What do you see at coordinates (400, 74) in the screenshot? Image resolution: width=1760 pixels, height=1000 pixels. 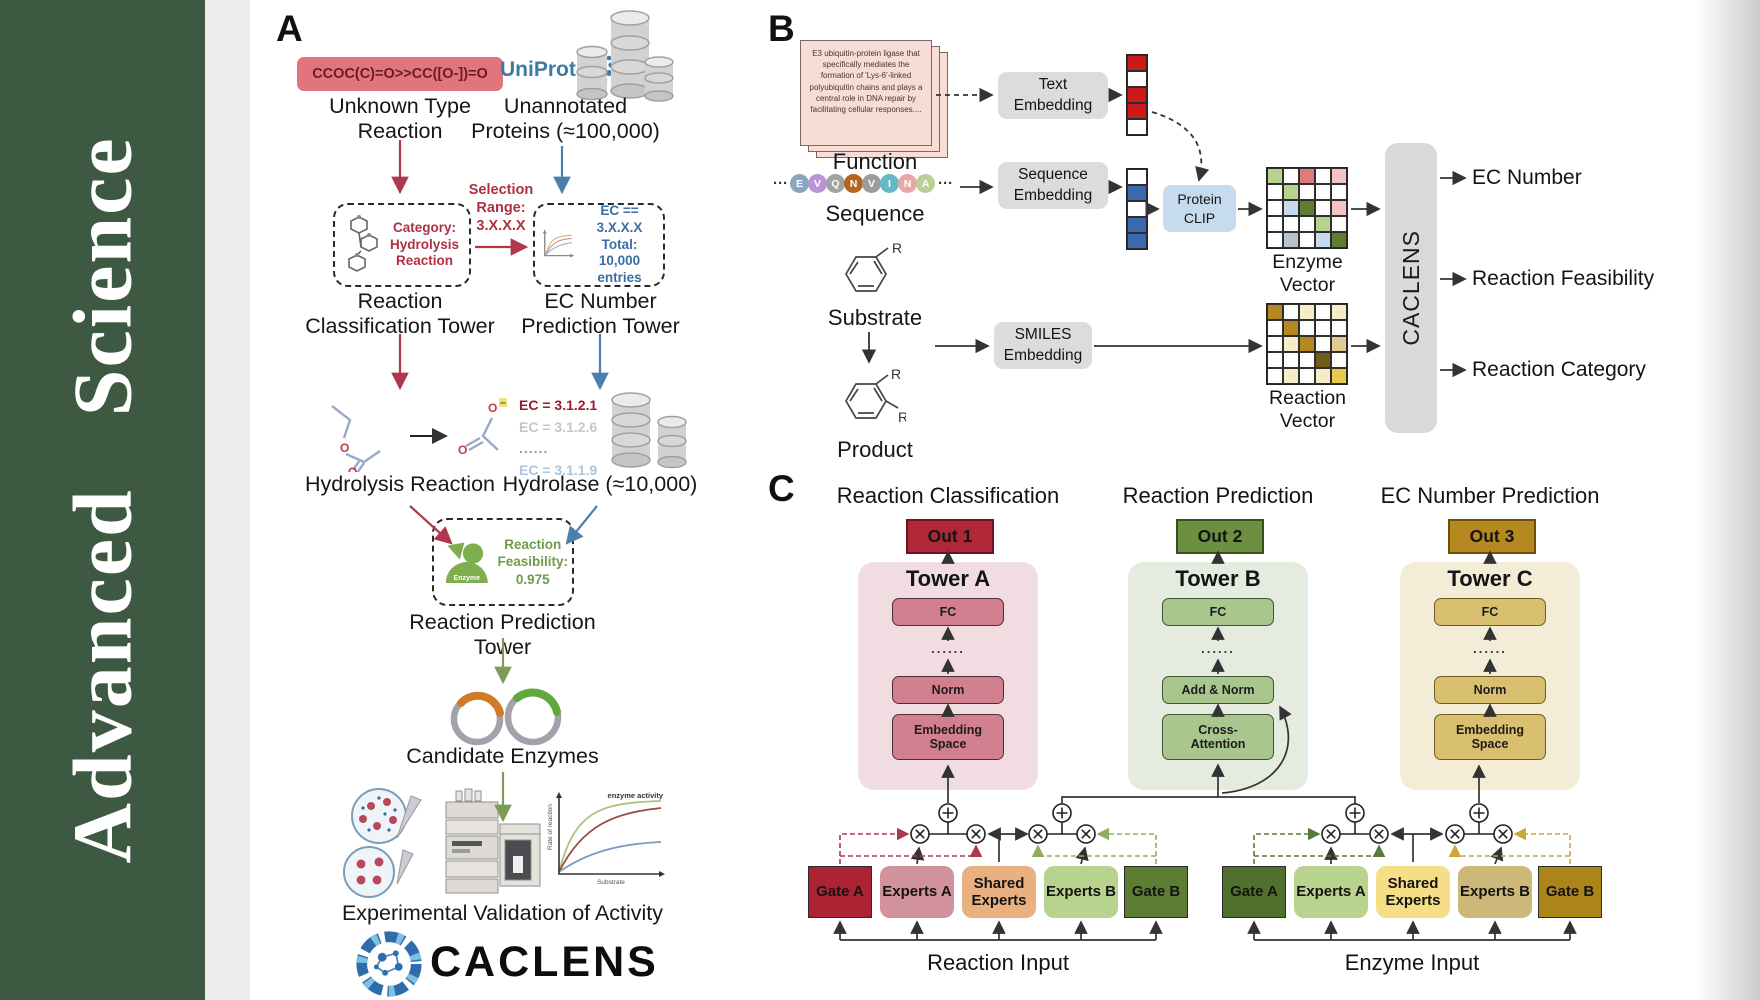 I see `smiles-reaction-box: CCOC(C)=O>>CC([O-])=O` at bounding box center [400, 74].